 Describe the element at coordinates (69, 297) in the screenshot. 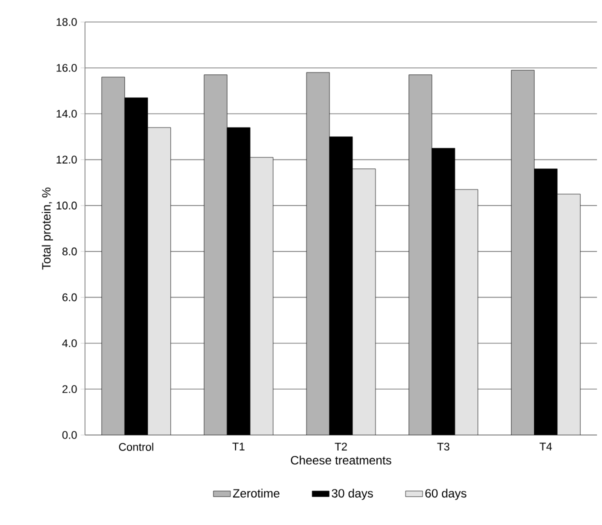

I see `y-tick-label: 6.0` at that location.